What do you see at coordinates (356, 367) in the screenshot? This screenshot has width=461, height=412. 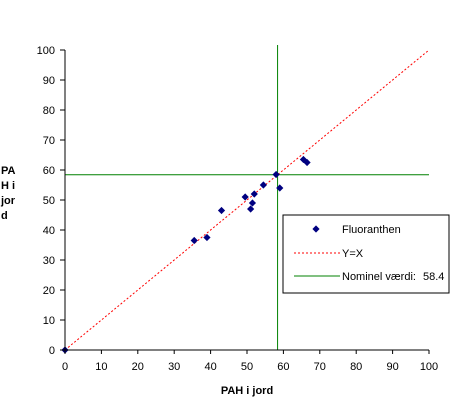 I see `x-tick-label: 80` at bounding box center [356, 367].